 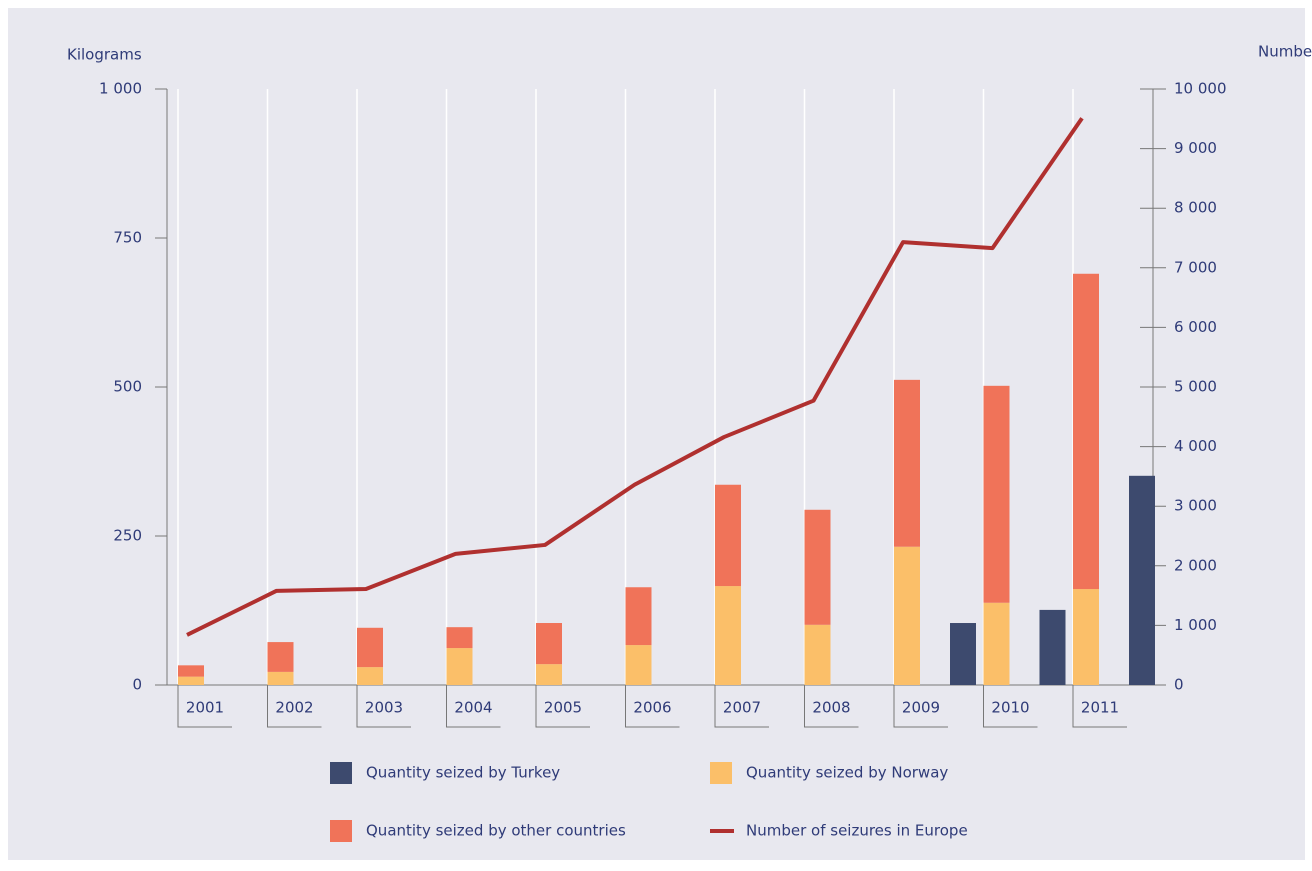 I want to click on x-tick-label: 2004, so click(x=473, y=708).